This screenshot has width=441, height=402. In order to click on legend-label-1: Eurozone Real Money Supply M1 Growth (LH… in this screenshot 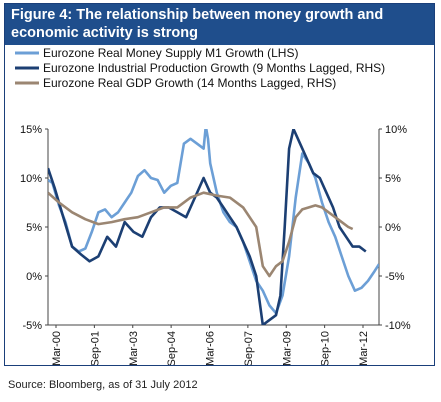, I will do `click(170, 53)`.